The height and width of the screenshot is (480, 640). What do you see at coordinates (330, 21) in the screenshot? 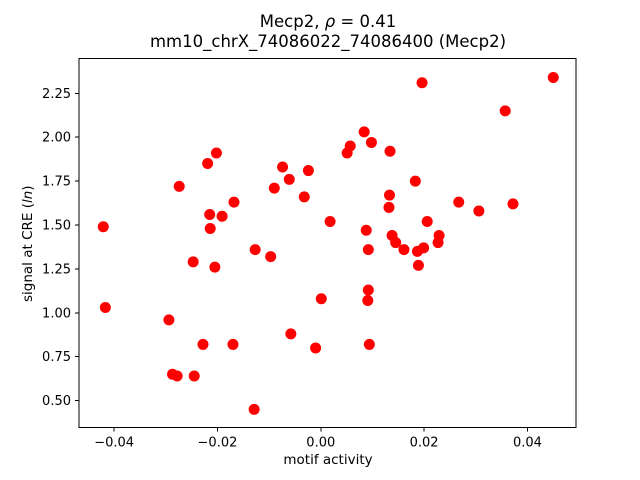
I see `title-rho-symbol: ρ` at bounding box center [330, 21].